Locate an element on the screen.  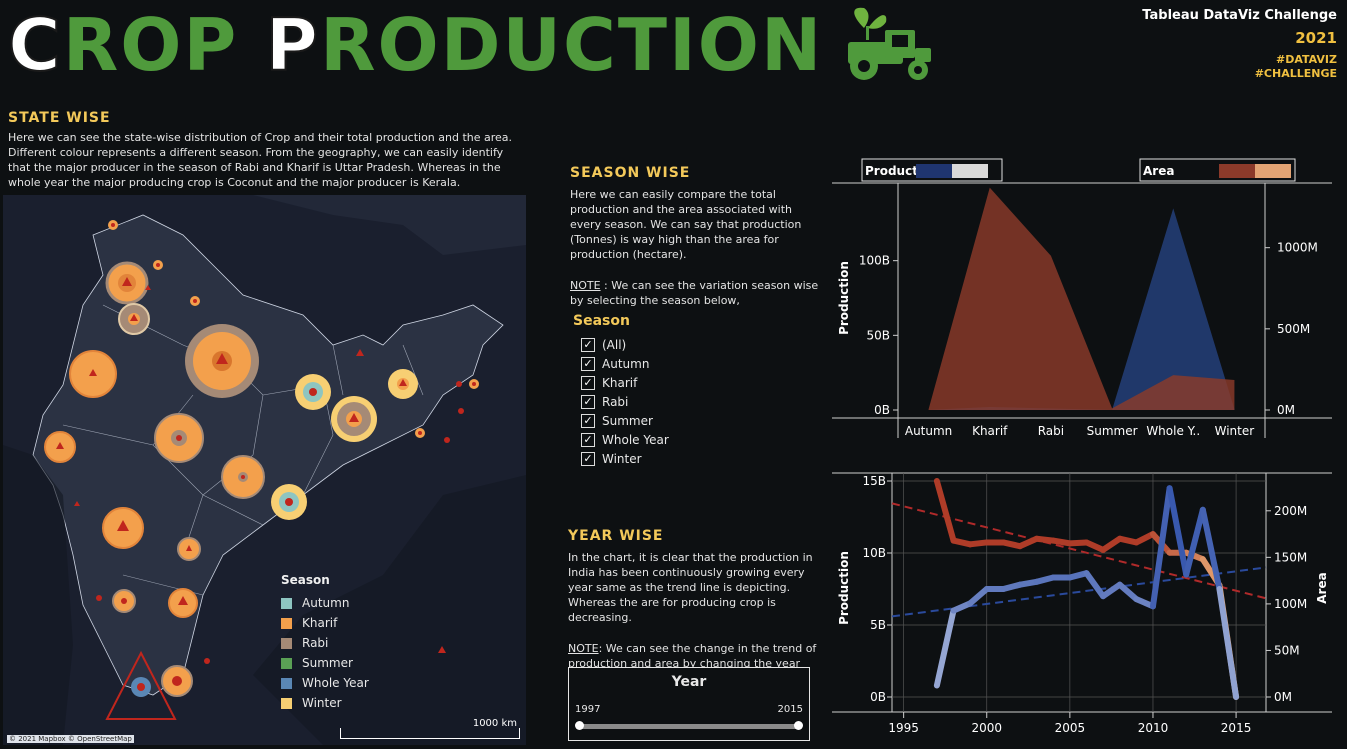
season-checkbox-kharif: ✓ Kharif is located at coordinates (621, 382).